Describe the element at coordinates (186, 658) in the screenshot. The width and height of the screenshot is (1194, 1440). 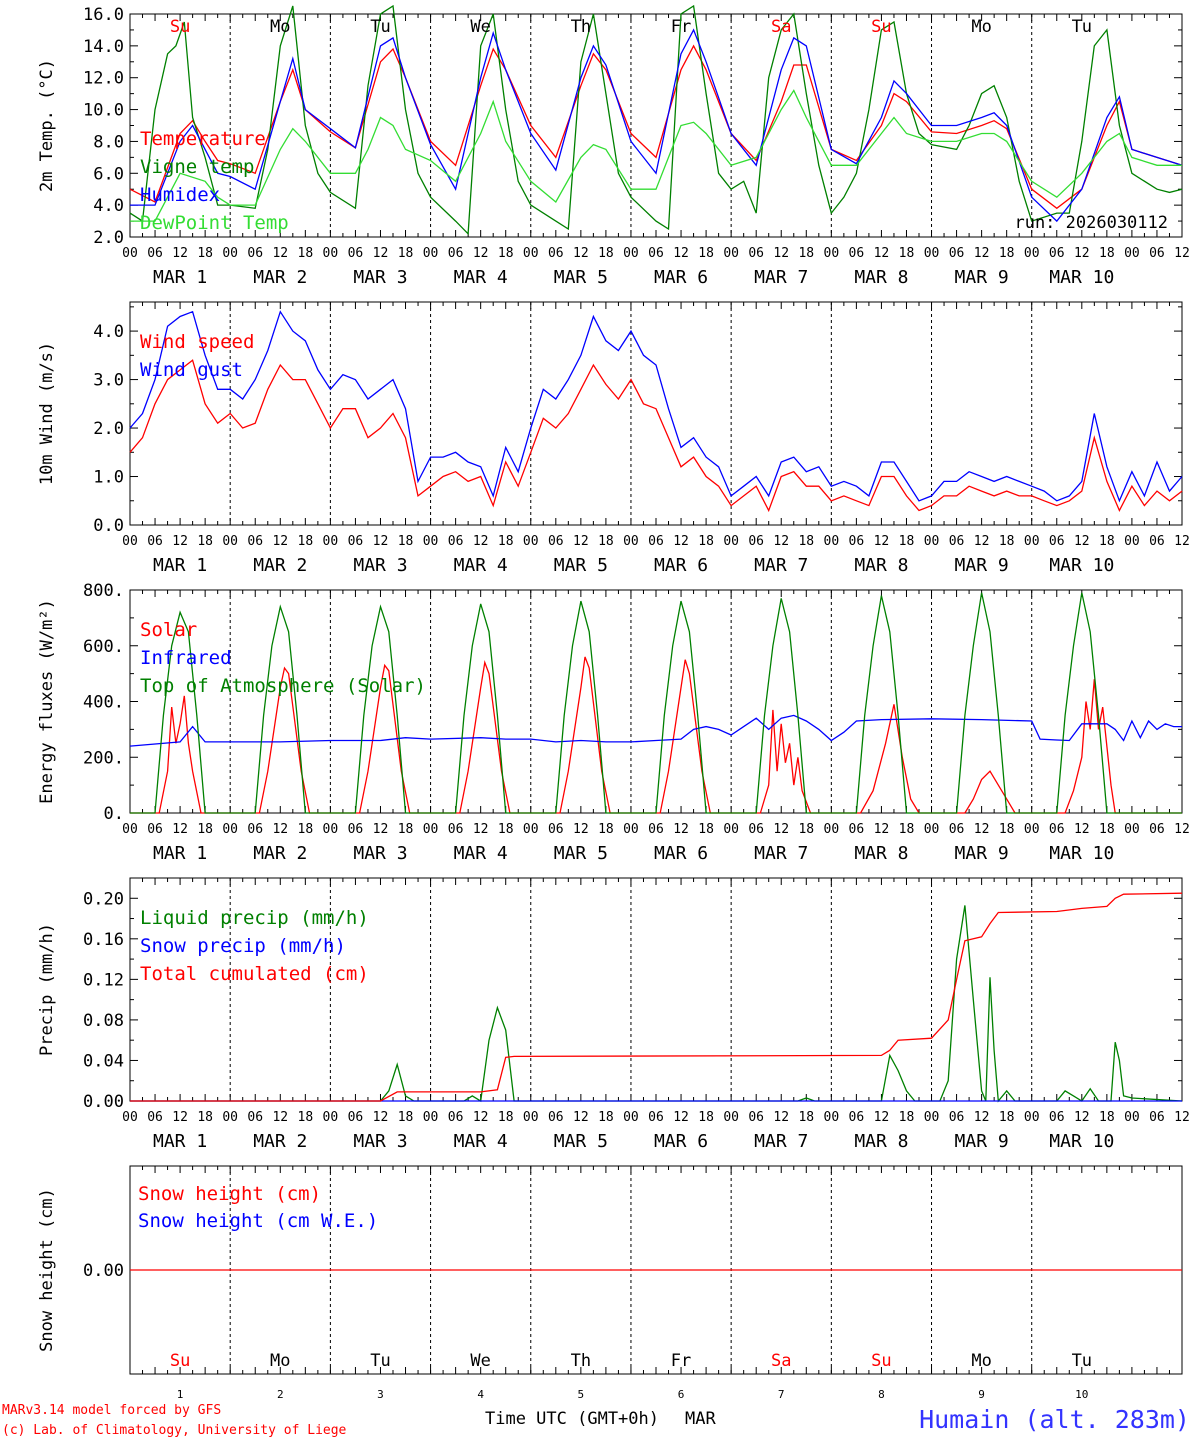
I see `legend-entry: Infrared` at that location.